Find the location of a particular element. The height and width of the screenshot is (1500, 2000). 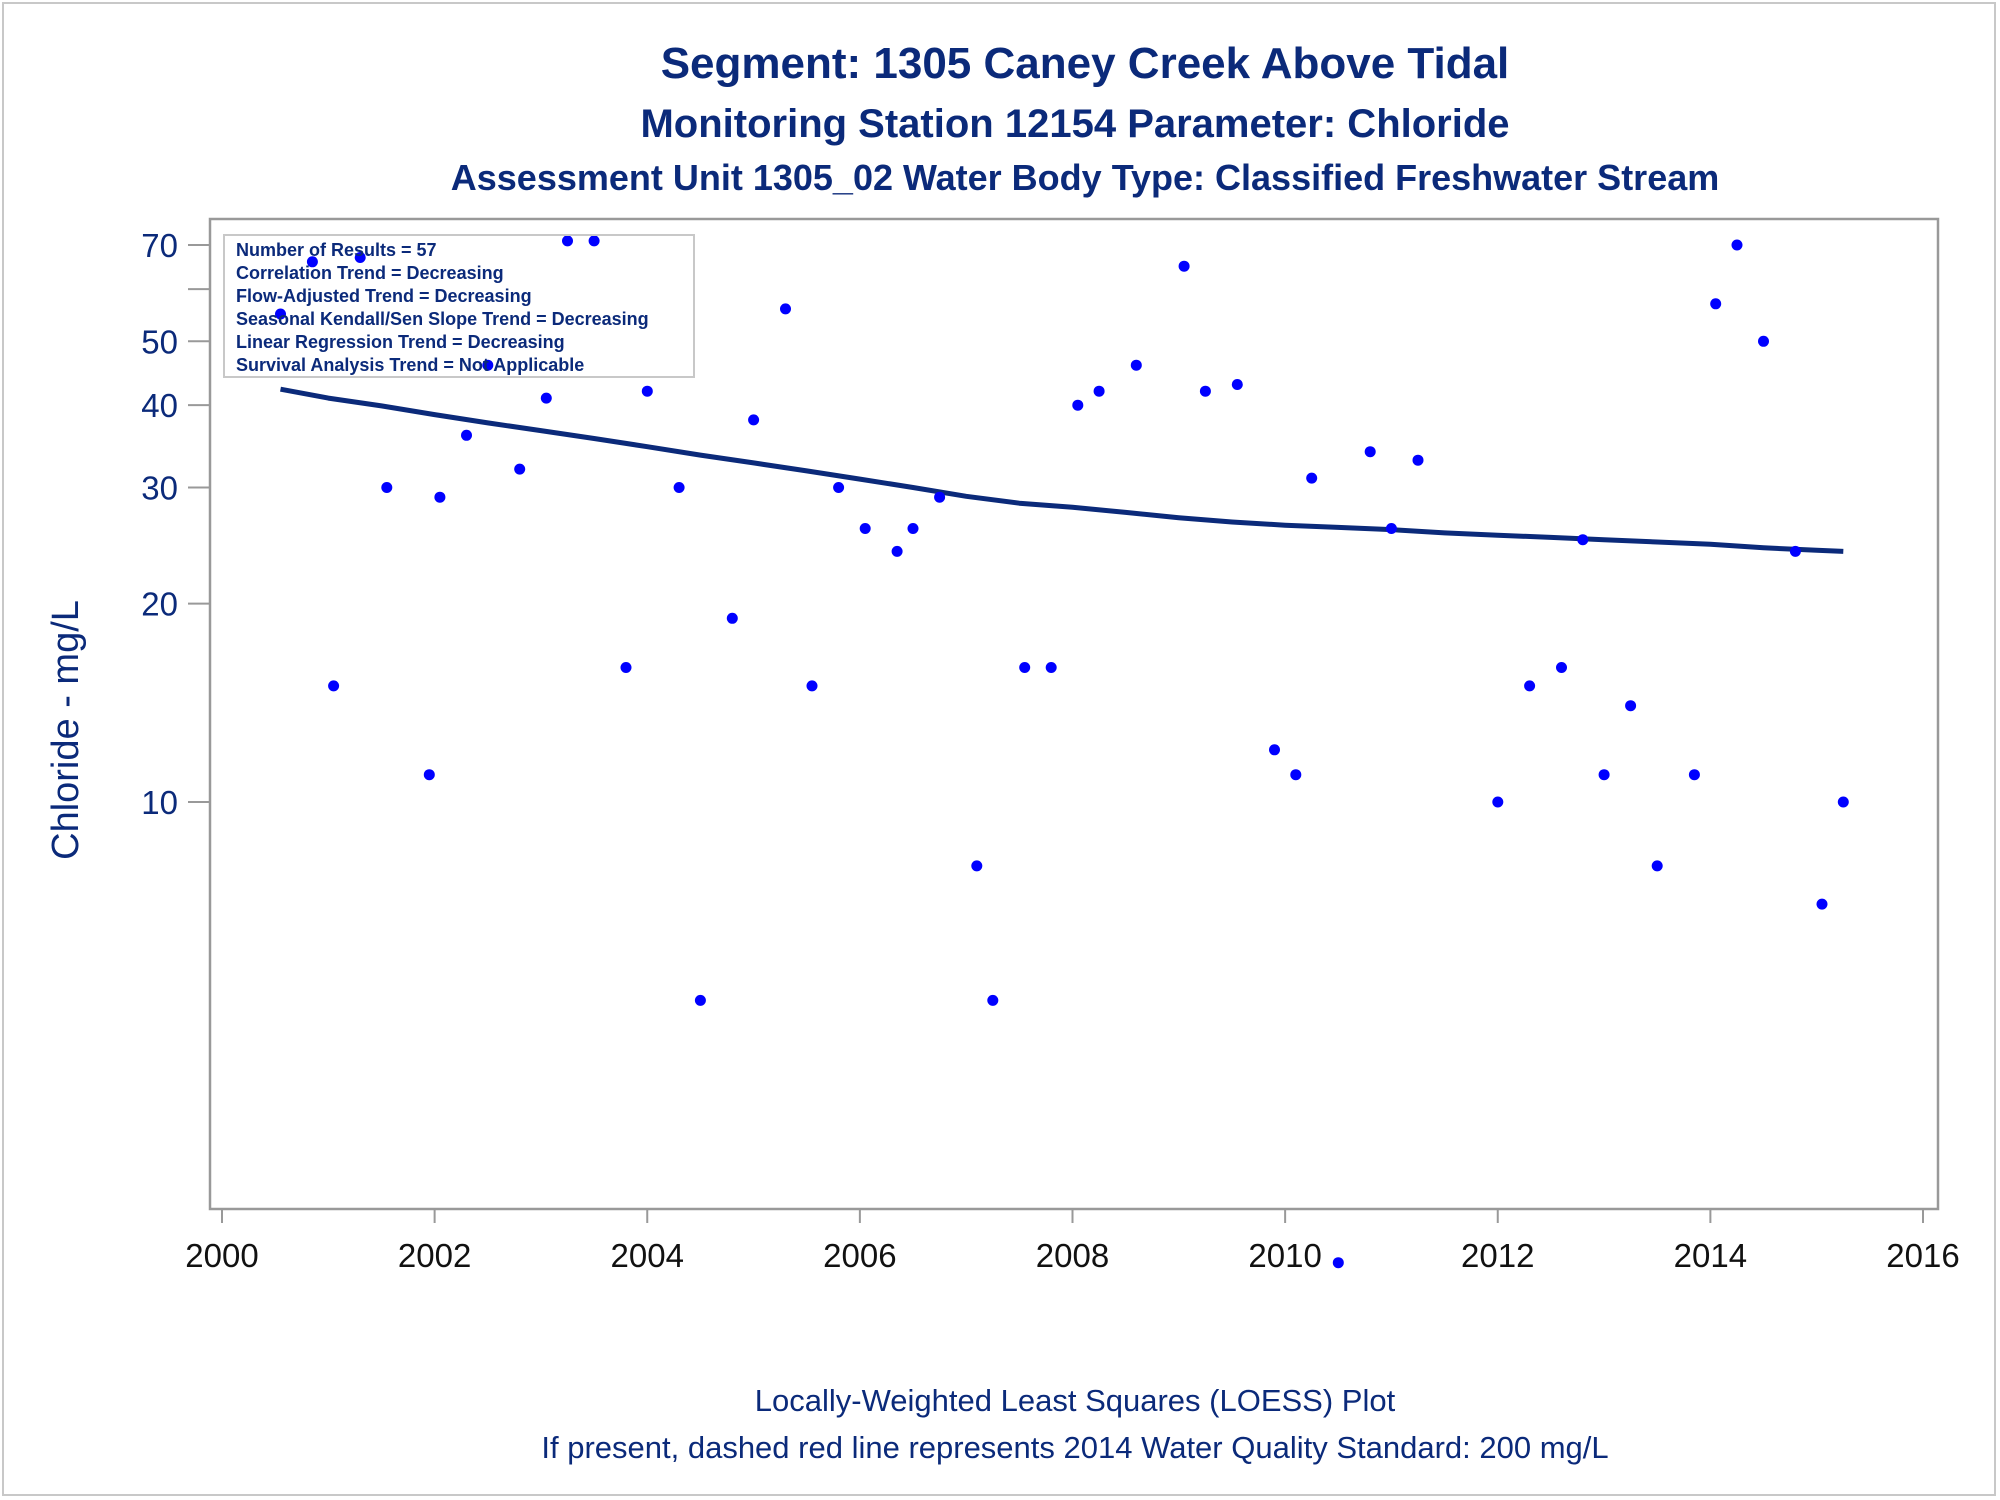

x-tick-label: 2004 is located at coordinates (647, 1255).